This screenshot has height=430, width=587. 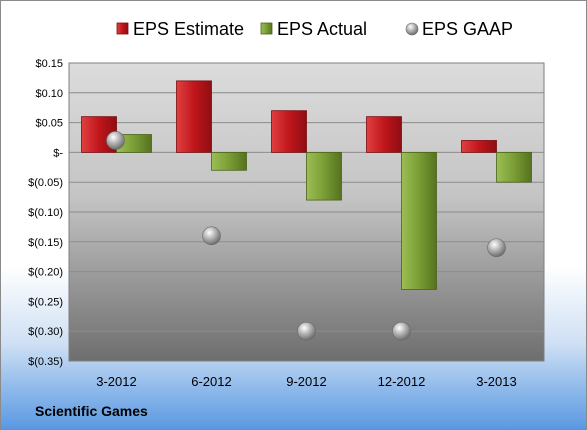 What do you see at coordinates (45, 183) in the screenshot?
I see `y-tick-label: $(0.05)` at bounding box center [45, 183].